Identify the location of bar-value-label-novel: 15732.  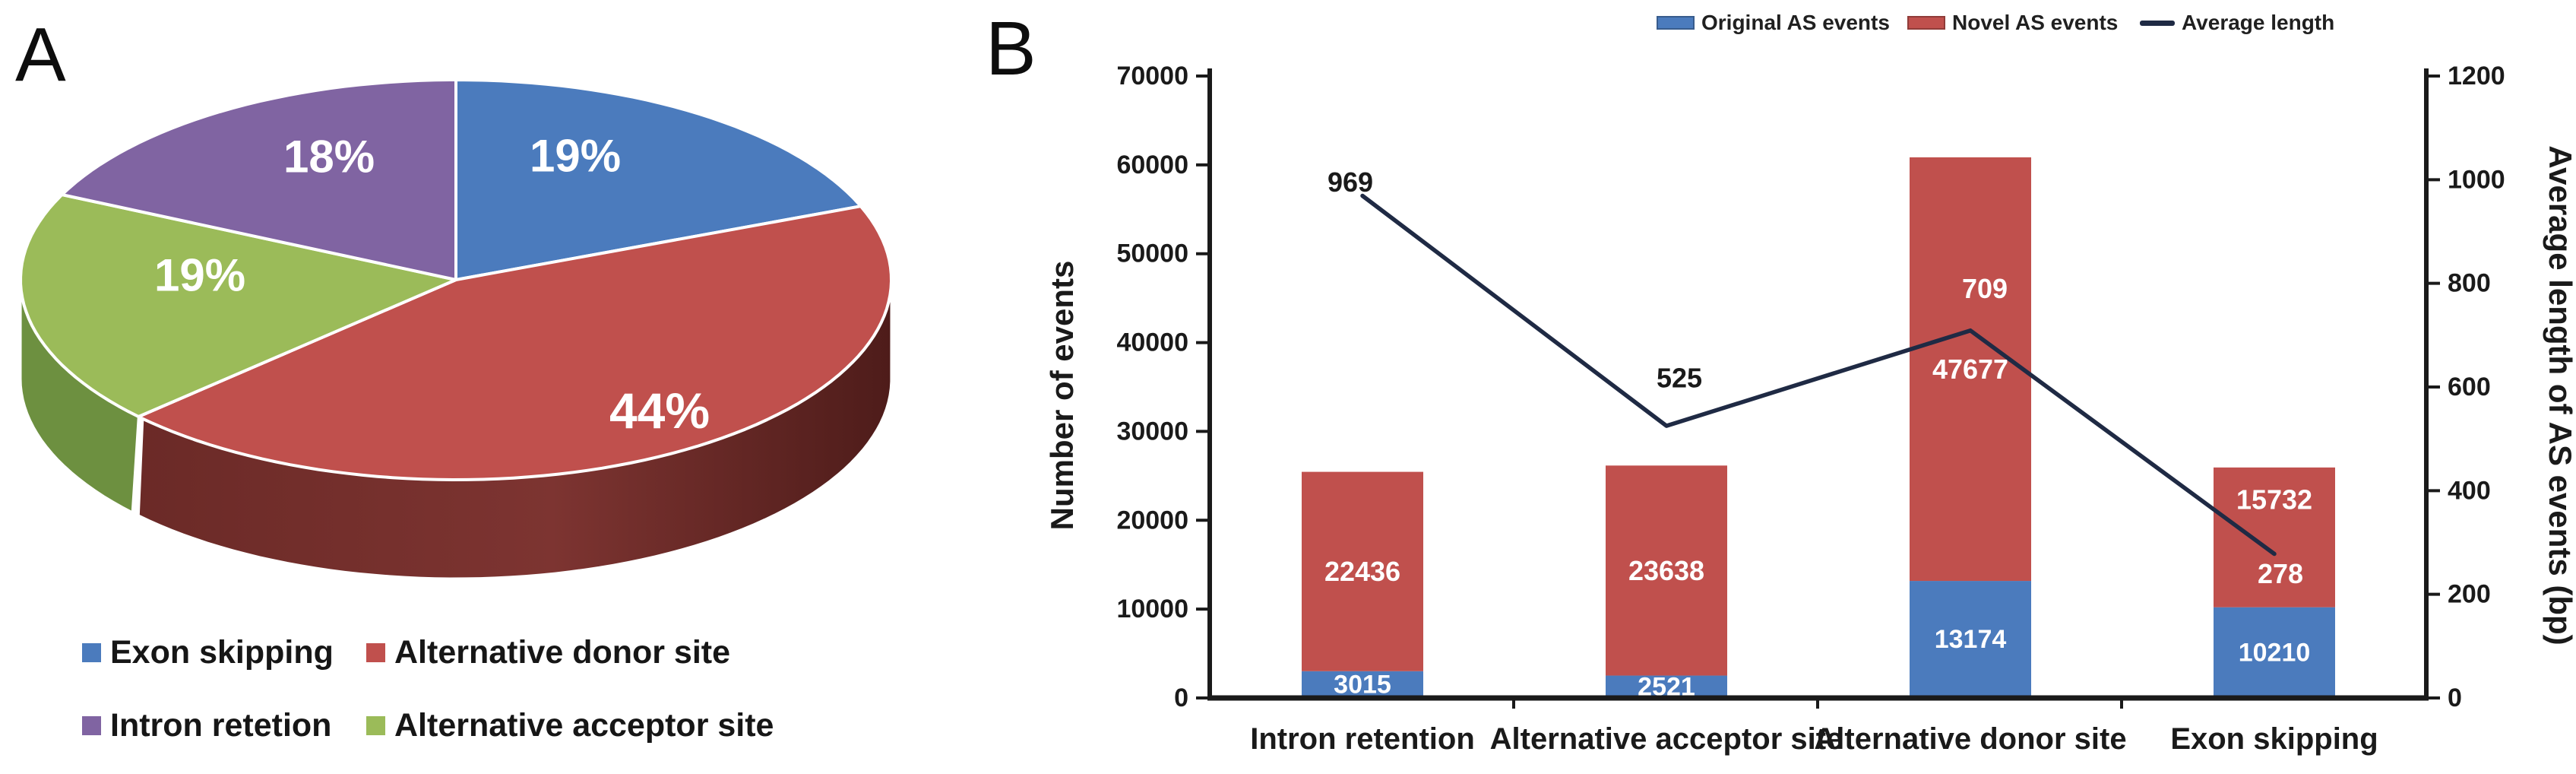
(2274, 500).